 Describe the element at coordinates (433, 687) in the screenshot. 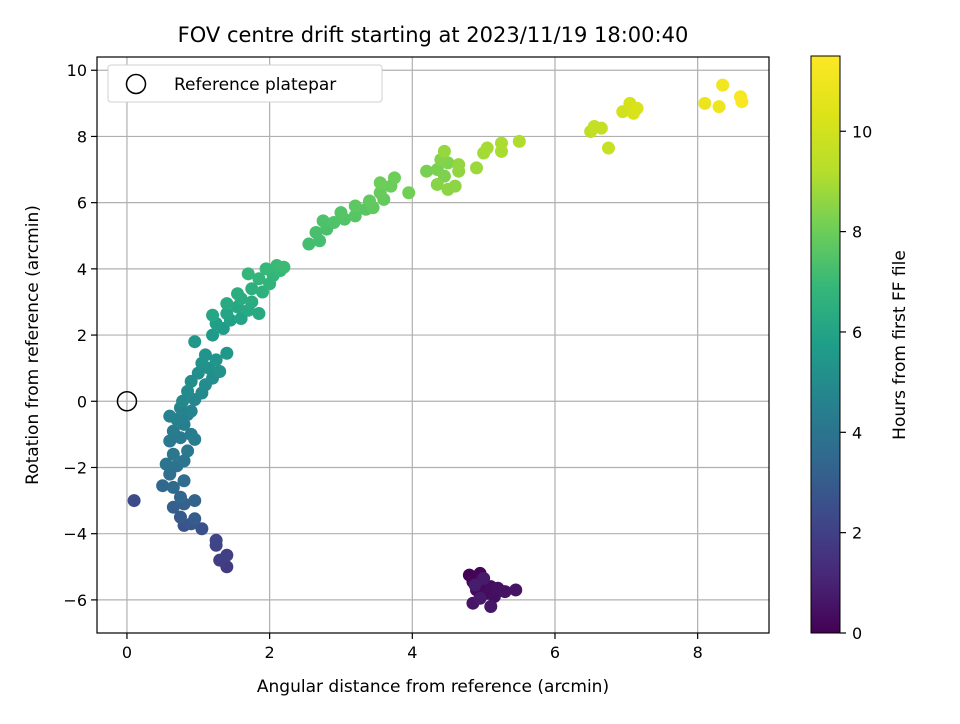

I see `x-axis-label: Angular distance from reference (arcmin)` at that location.